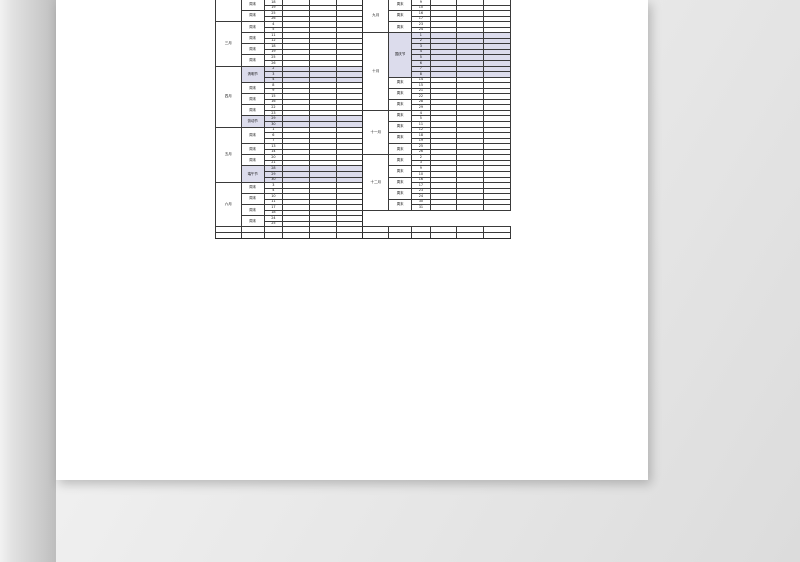 The image size is (800, 562). What do you see at coordinates (376, 182) in the screenshot?
I see `month-label-cell: 十二月` at bounding box center [376, 182].